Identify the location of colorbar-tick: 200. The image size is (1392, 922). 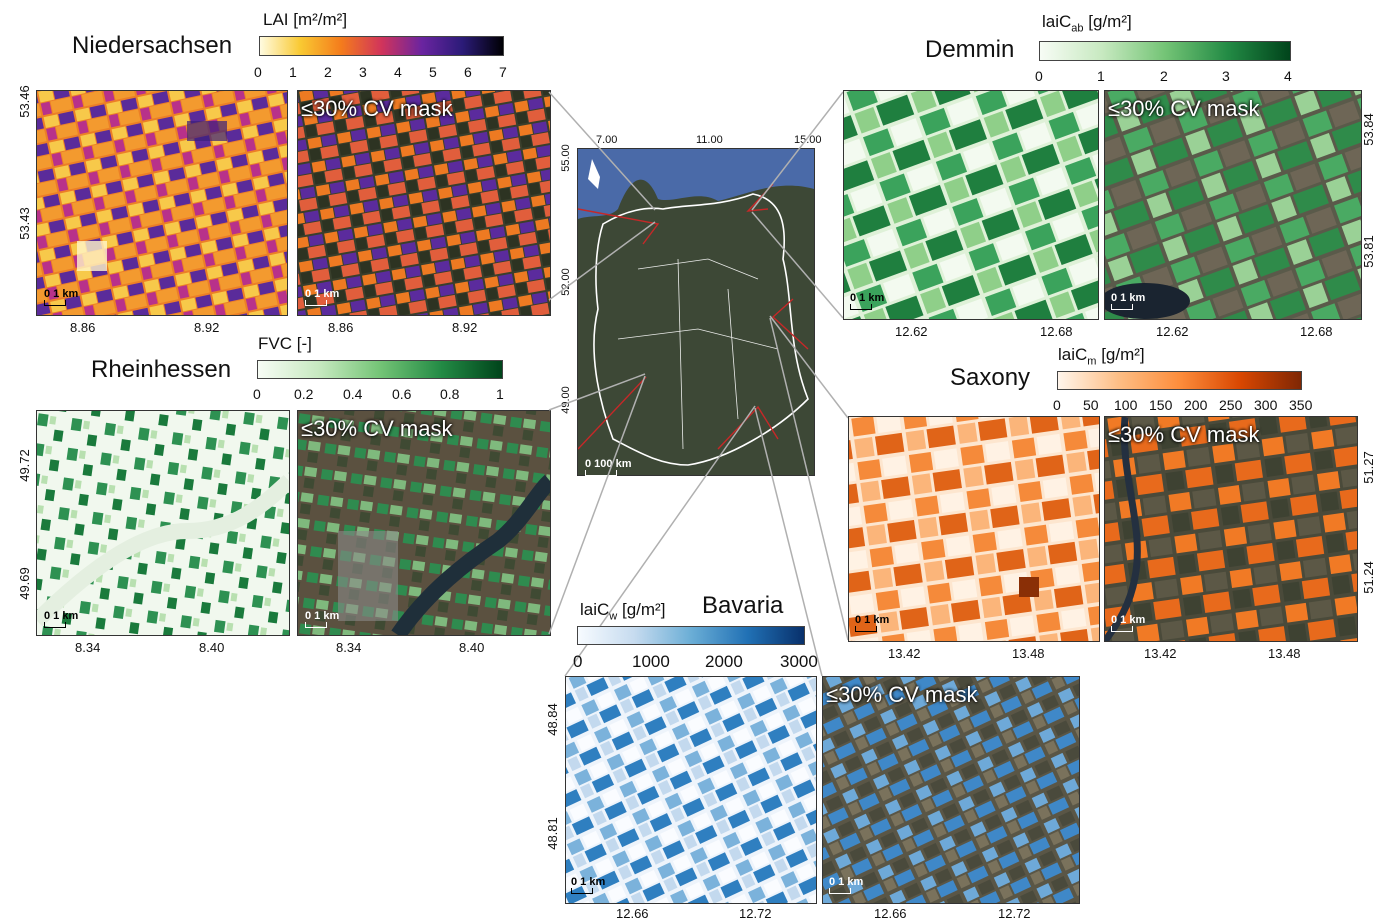
(1196, 405).